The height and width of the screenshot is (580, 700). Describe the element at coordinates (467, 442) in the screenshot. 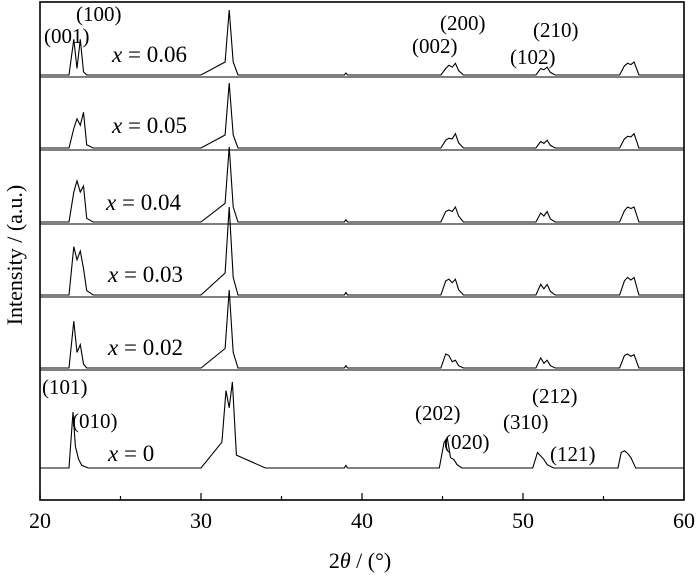

I see `peak-annotation-5-4: (020)` at that location.